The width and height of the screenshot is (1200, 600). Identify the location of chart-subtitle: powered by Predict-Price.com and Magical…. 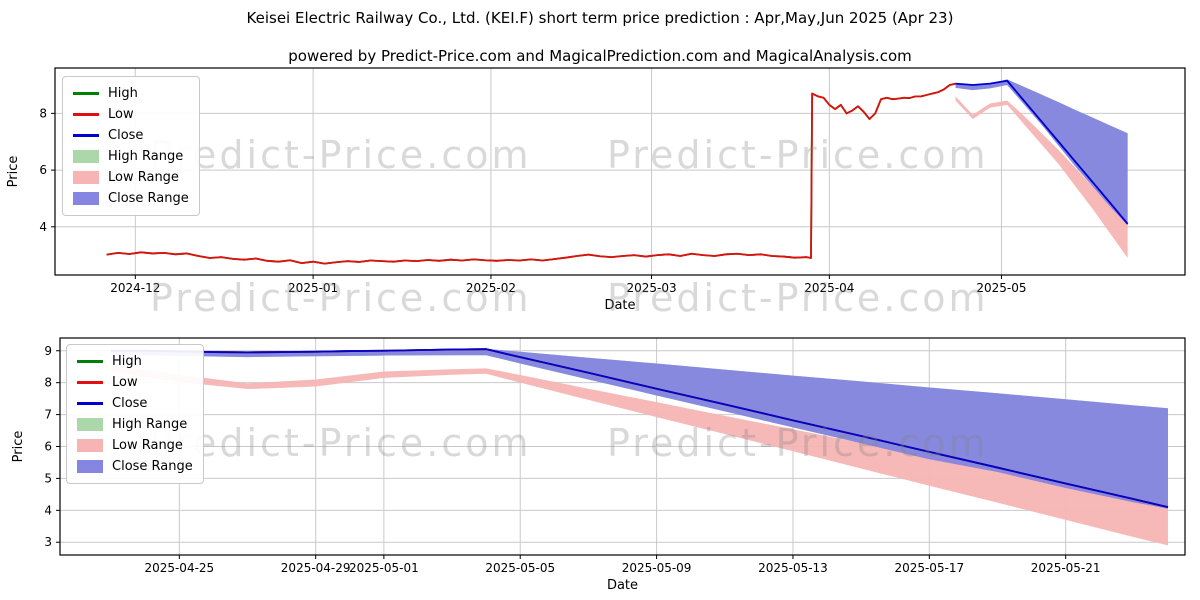
(600, 56).